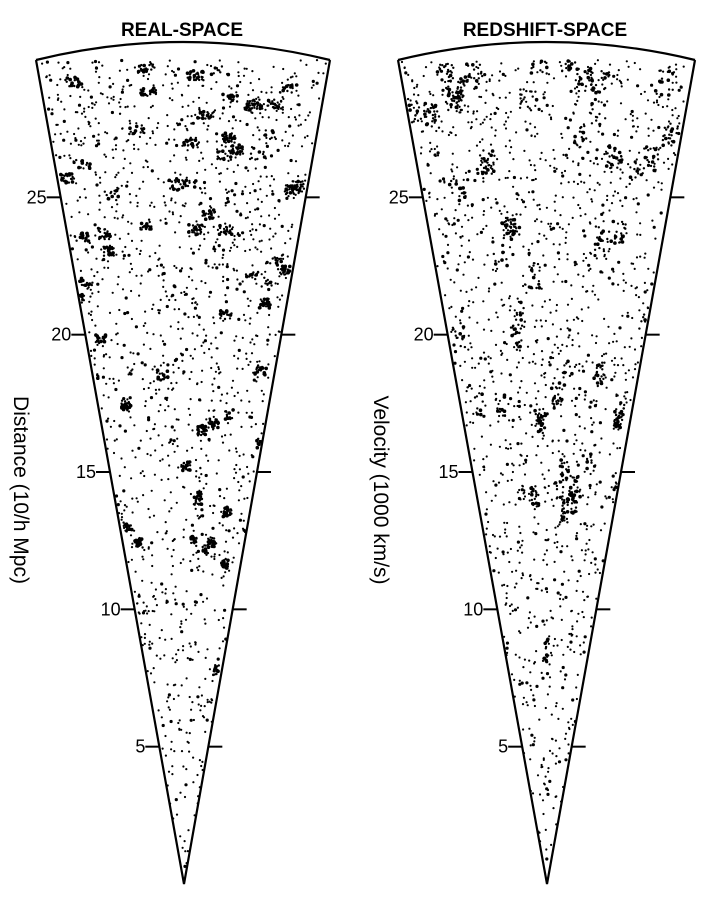  What do you see at coordinates (111, 609) in the screenshot?
I see `tick-label: 10` at bounding box center [111, 609].